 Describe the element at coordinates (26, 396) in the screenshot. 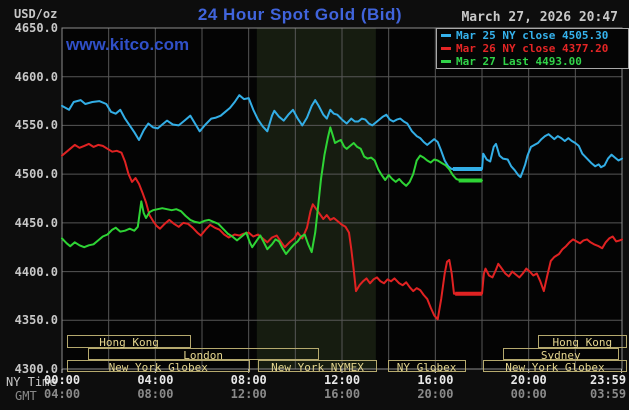

I see `x-axis-gmt-label: GMT` at that location.